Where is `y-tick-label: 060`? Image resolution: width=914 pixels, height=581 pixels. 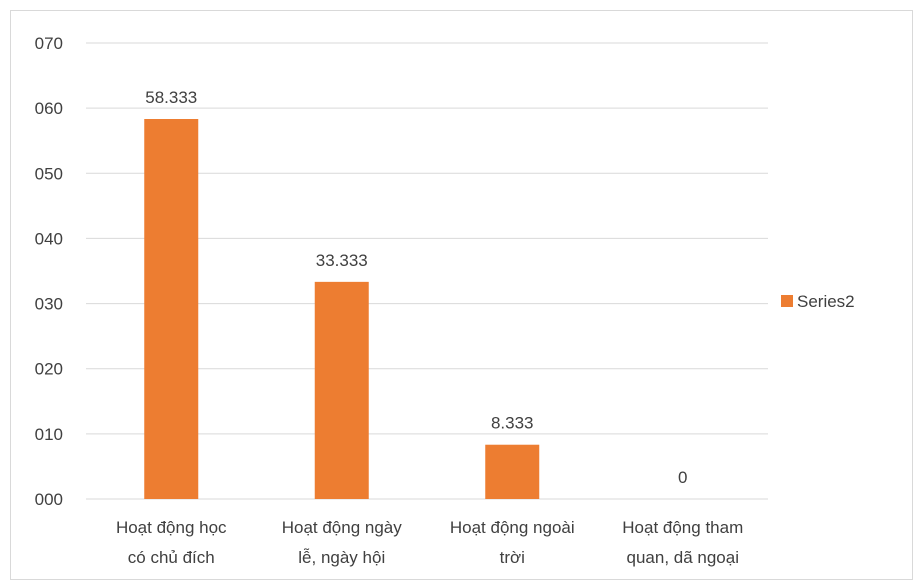
y-tick-label: 060 is located at coordinates (49, 108).